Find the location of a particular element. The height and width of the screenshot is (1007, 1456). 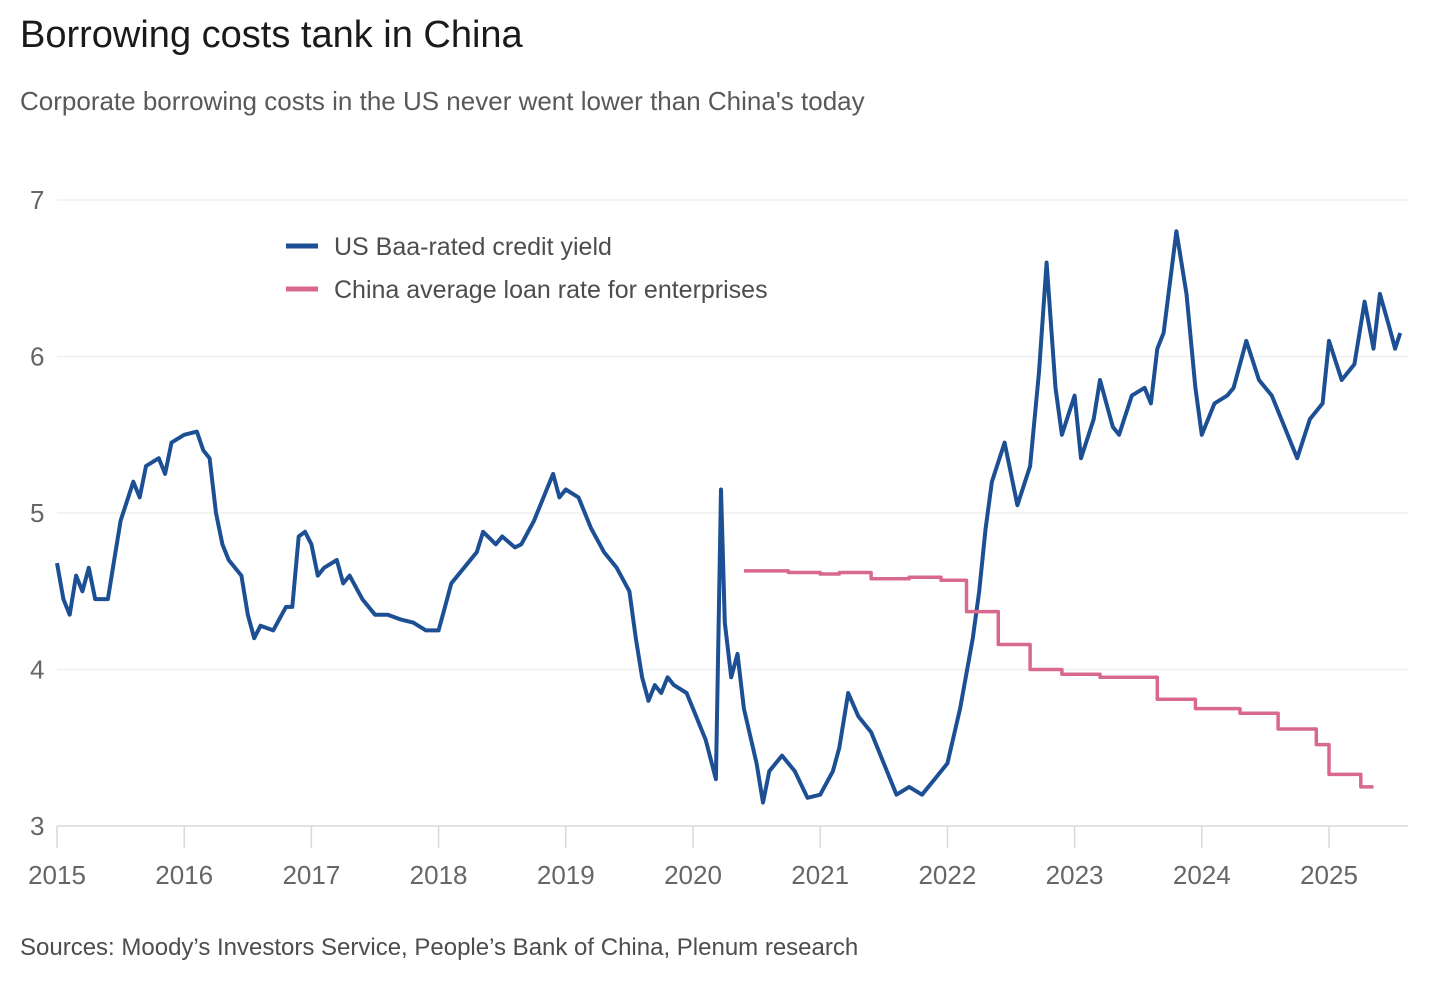

x-tick-label-2020: 2020 is located at coordinates (693, 875).